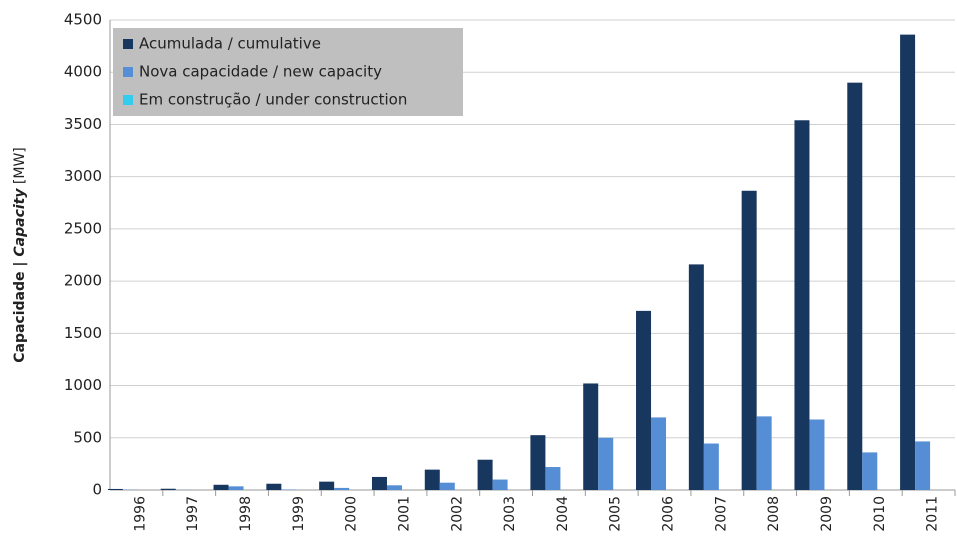 This screenshot has width=957, height=538. I want to click on x-tick-label: 2007, so click(721, 514).